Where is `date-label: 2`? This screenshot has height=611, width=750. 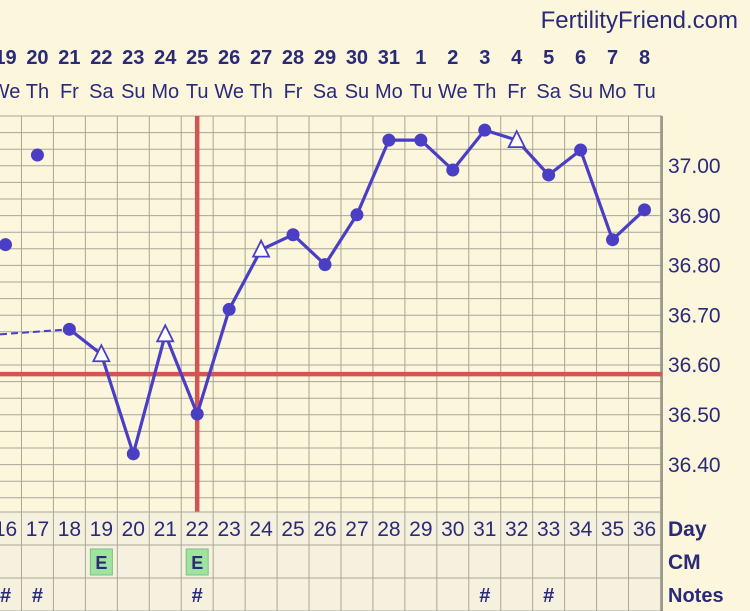
date-label: 2 is located at coordinates (452, 58).